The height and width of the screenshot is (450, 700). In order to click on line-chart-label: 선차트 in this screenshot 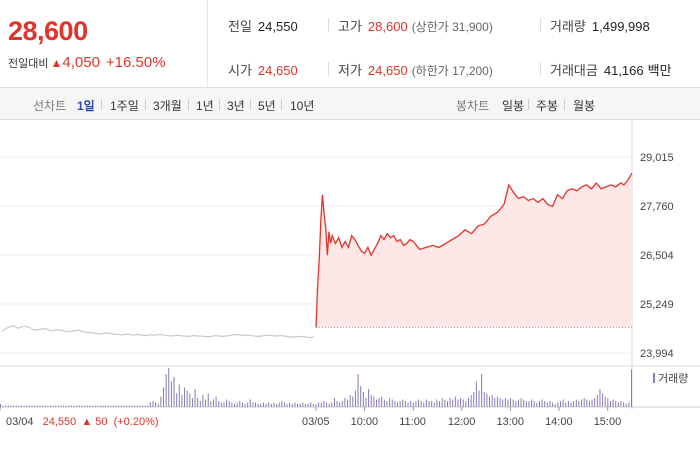, I will do `click(50, 106)`.